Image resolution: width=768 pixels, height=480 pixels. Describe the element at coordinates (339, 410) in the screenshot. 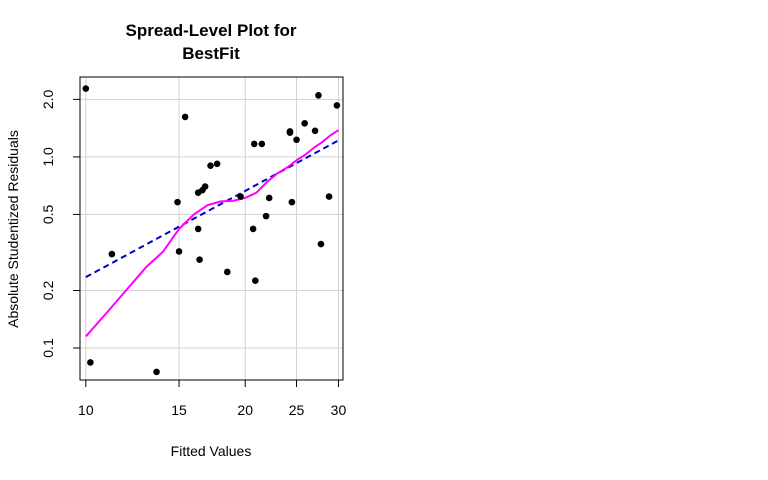

I see `x-tick-label: 30` at that location.